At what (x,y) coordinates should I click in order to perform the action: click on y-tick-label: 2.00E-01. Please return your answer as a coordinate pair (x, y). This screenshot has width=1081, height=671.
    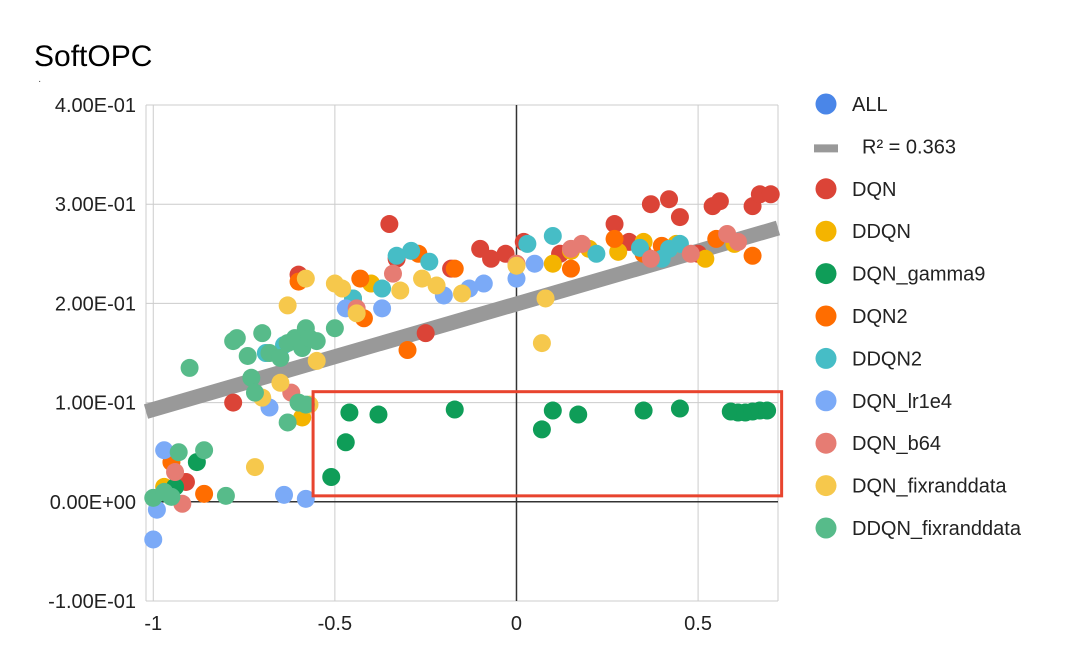
    Looking at the image, I should click on (95, 304).